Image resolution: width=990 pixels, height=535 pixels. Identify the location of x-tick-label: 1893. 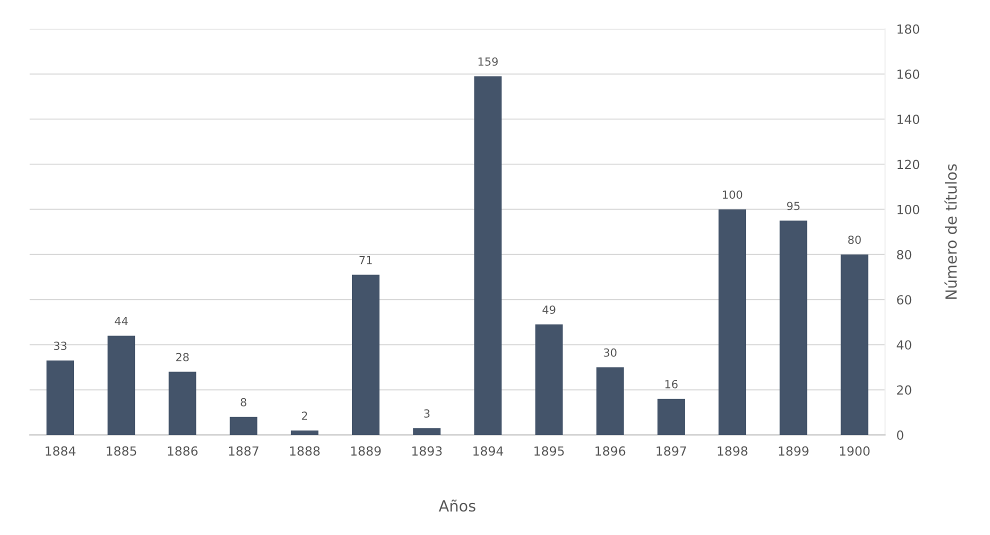
(427, 451).